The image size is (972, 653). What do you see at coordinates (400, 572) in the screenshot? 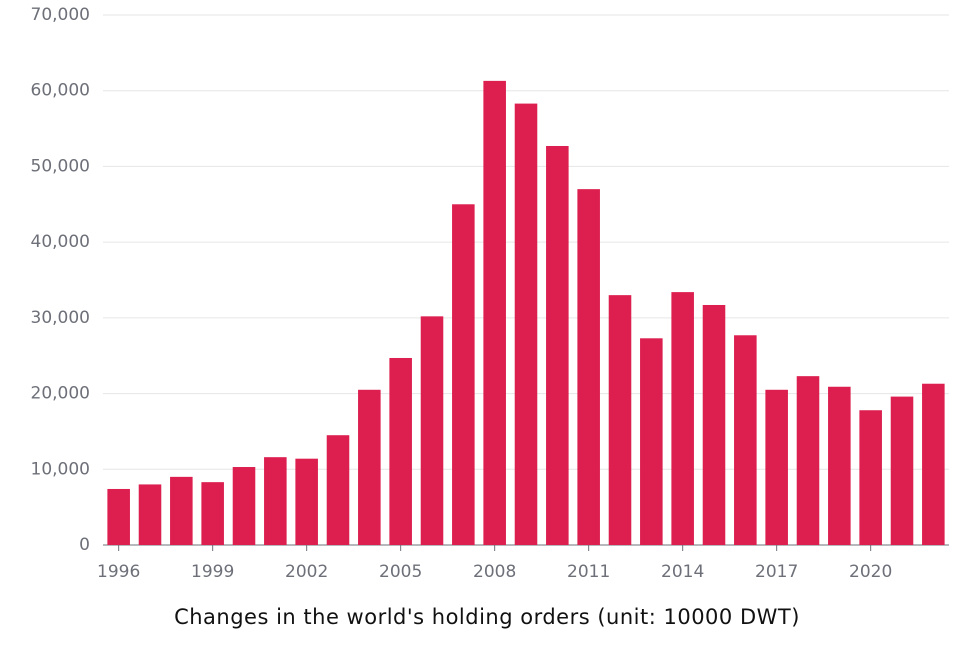
I see `x-tick-label: 2005` at bounding box center [400, 572].